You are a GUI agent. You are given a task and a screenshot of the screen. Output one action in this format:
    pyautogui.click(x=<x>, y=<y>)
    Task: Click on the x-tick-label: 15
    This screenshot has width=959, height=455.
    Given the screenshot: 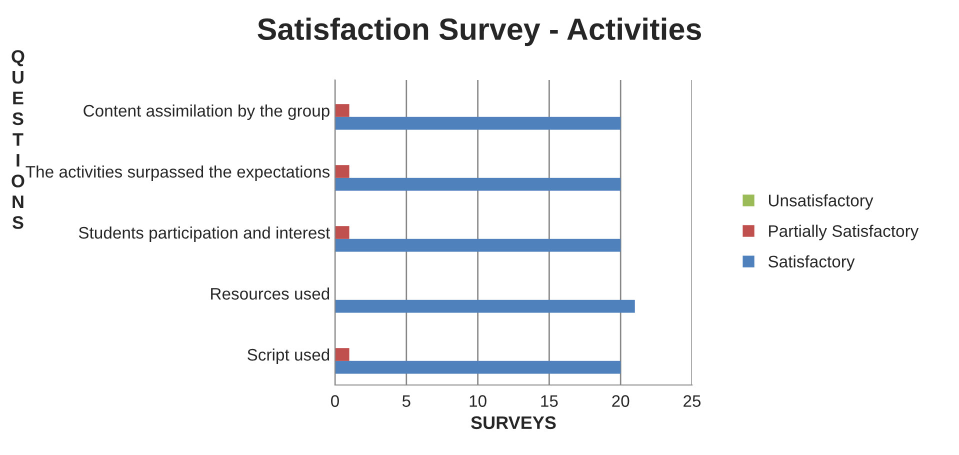 What is the action you would take?
    pyautogui.click(x=549, y=401)
    